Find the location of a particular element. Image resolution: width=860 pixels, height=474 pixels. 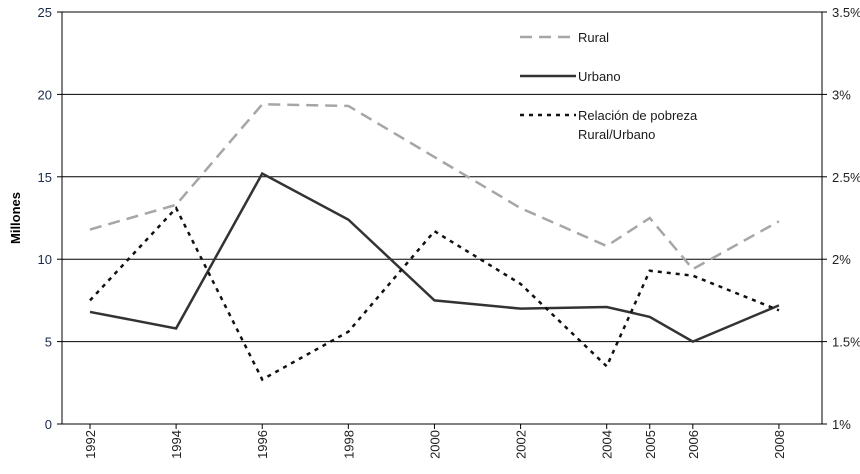

y2-tick-label: 3% is located at coordinates (841, 94).